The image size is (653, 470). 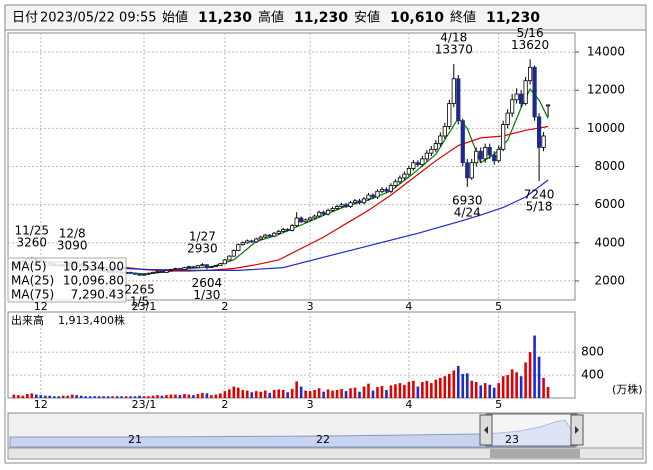 I want to click on annotation-date: 1/5, so click(x=139, y=301).